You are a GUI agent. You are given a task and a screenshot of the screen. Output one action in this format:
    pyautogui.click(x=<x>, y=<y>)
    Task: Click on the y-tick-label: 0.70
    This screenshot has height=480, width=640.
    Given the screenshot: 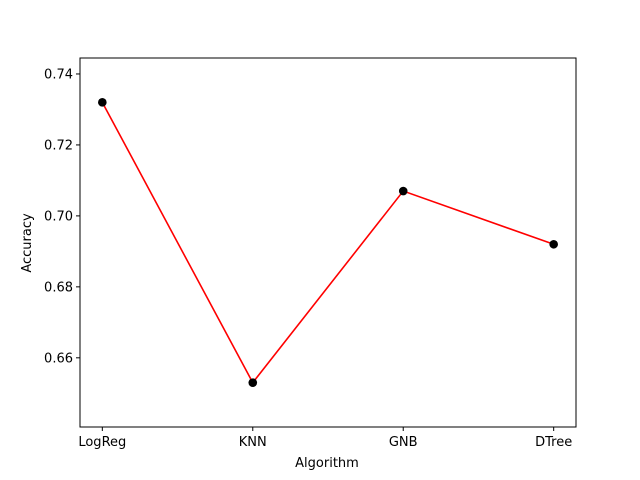 What is the action you would take?
    pyautogui.click(x=58, y=216)
    